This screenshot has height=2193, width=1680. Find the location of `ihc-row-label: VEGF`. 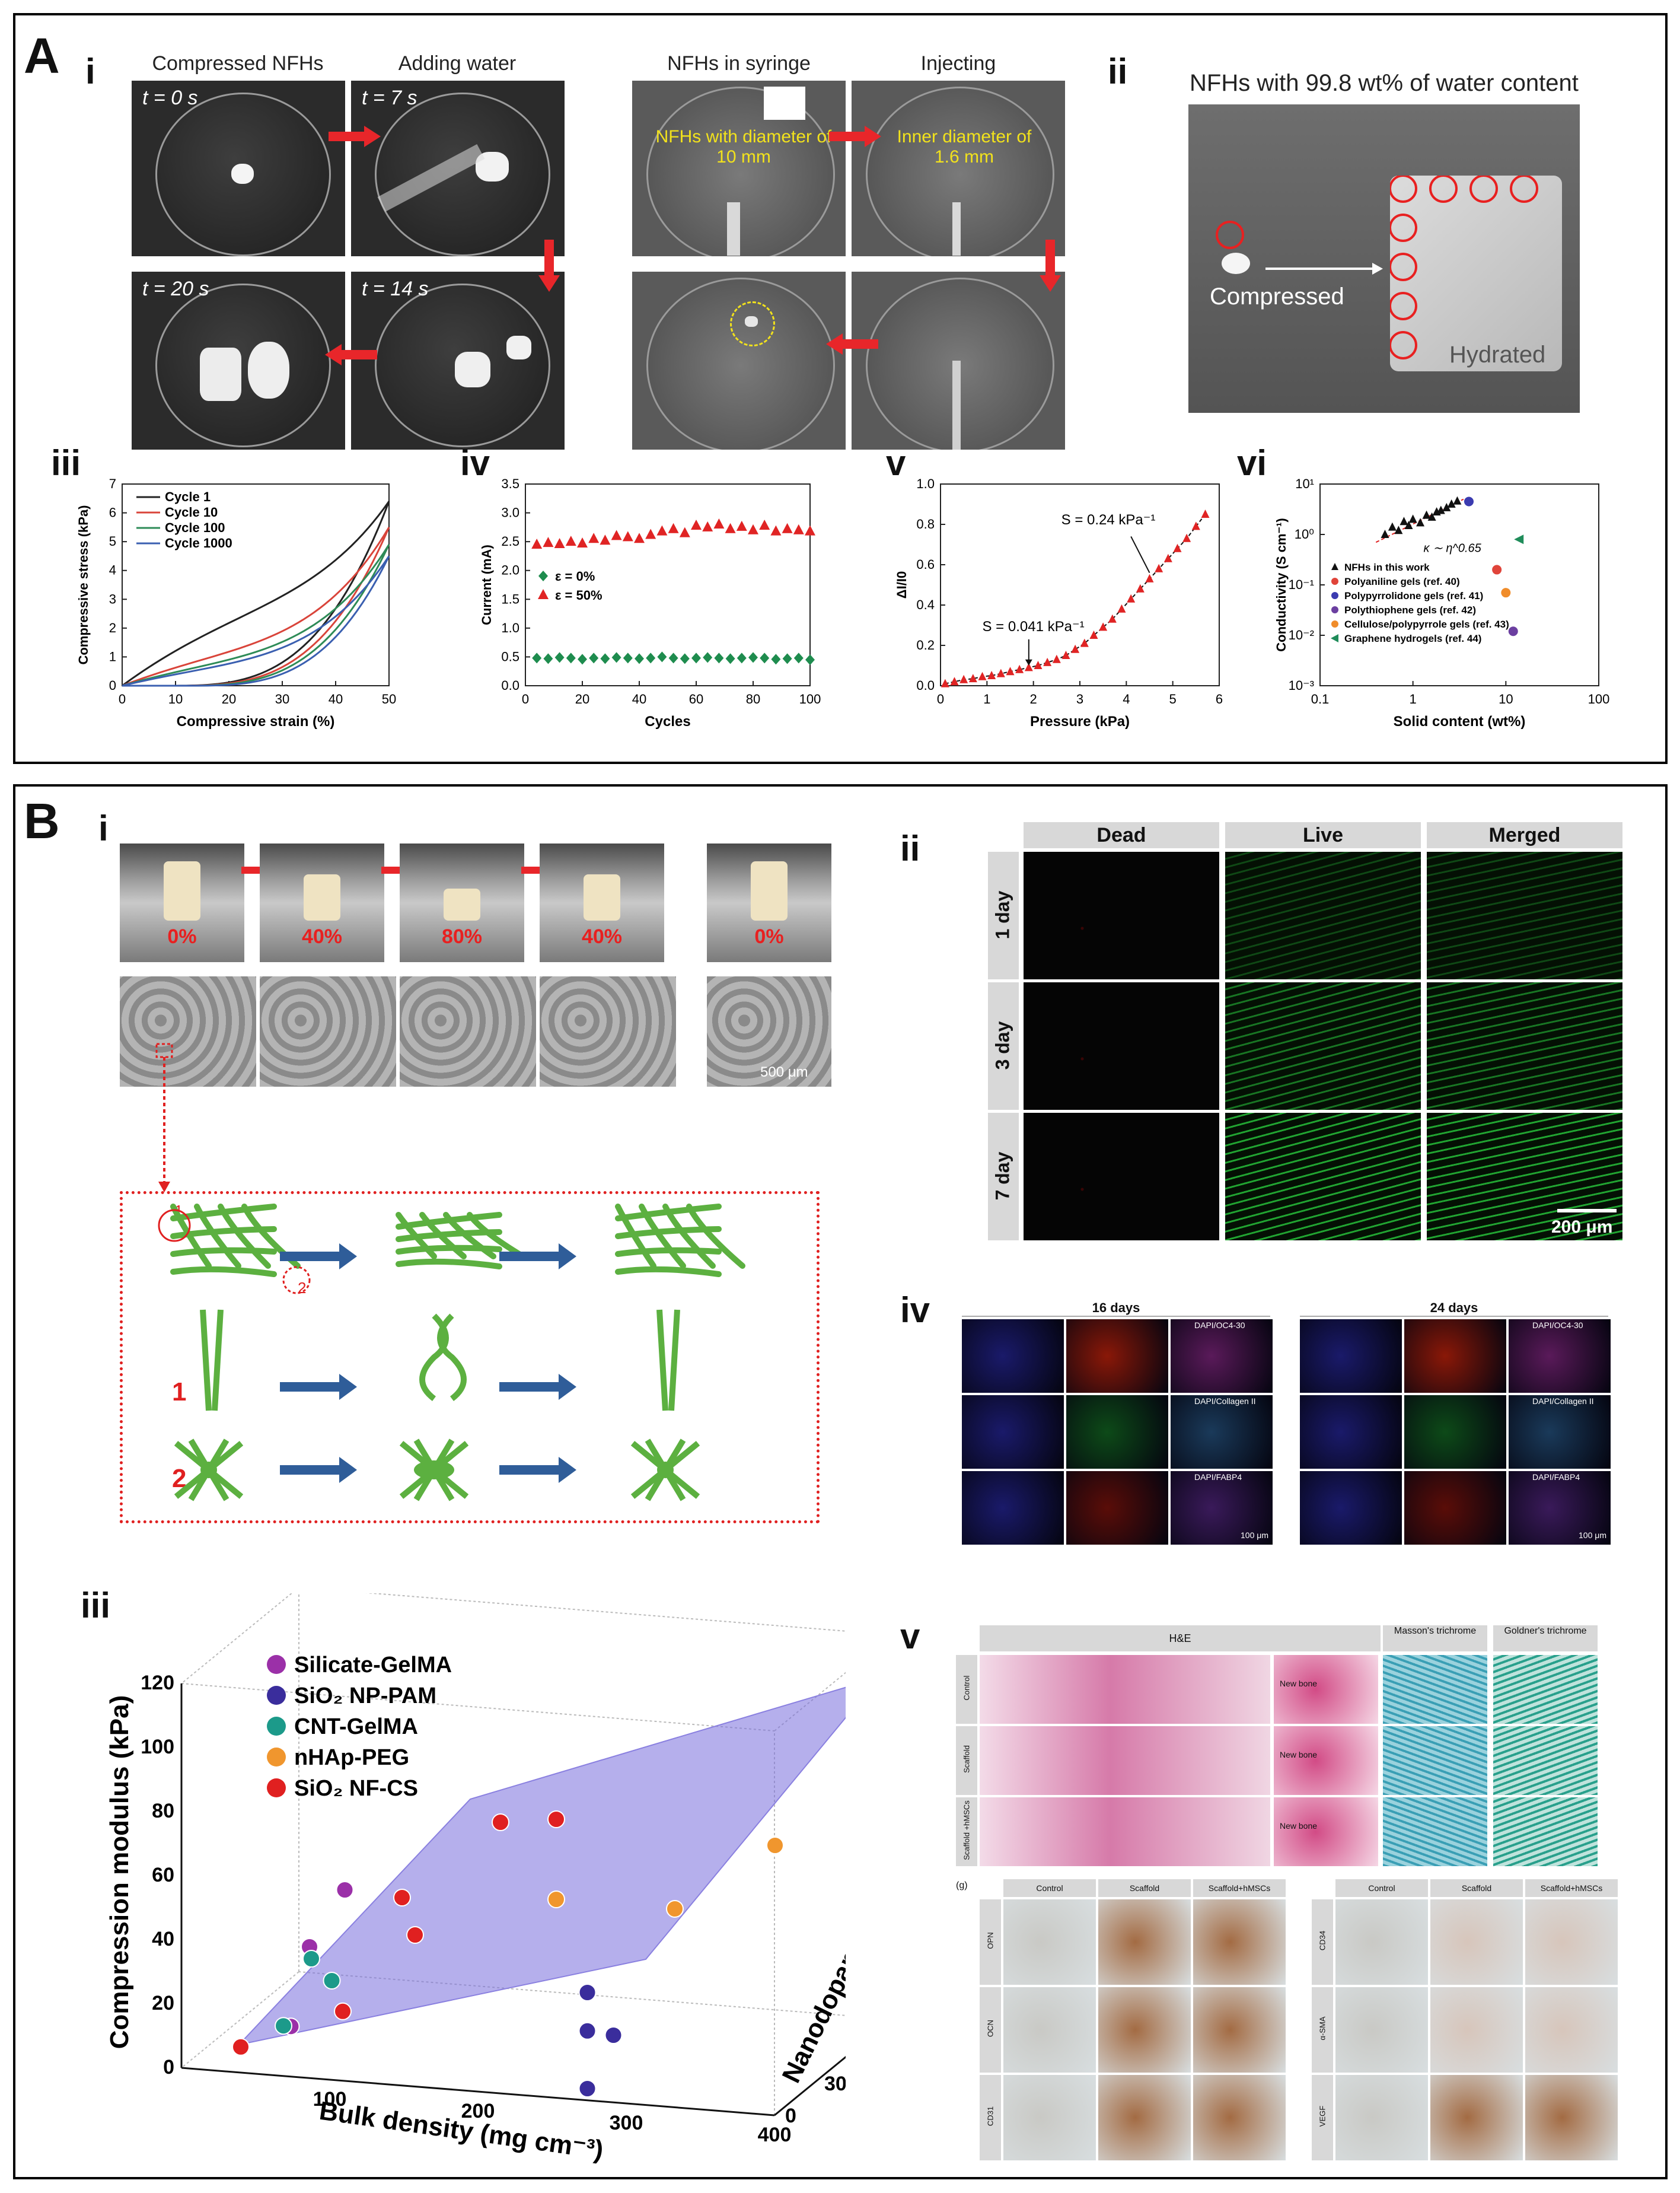

ihc-row-label: VEGF is located at coordinates (1322, 2116).